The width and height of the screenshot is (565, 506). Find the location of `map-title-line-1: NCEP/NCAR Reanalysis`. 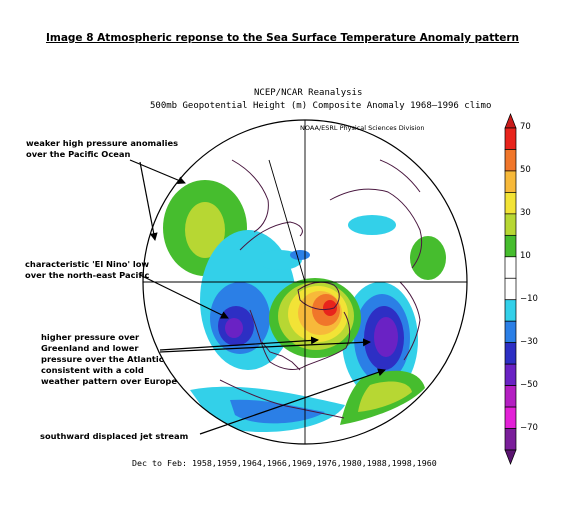

map-title-line-1: NCEP/NCAR Reanalysis is located at coordinates (308, 93).